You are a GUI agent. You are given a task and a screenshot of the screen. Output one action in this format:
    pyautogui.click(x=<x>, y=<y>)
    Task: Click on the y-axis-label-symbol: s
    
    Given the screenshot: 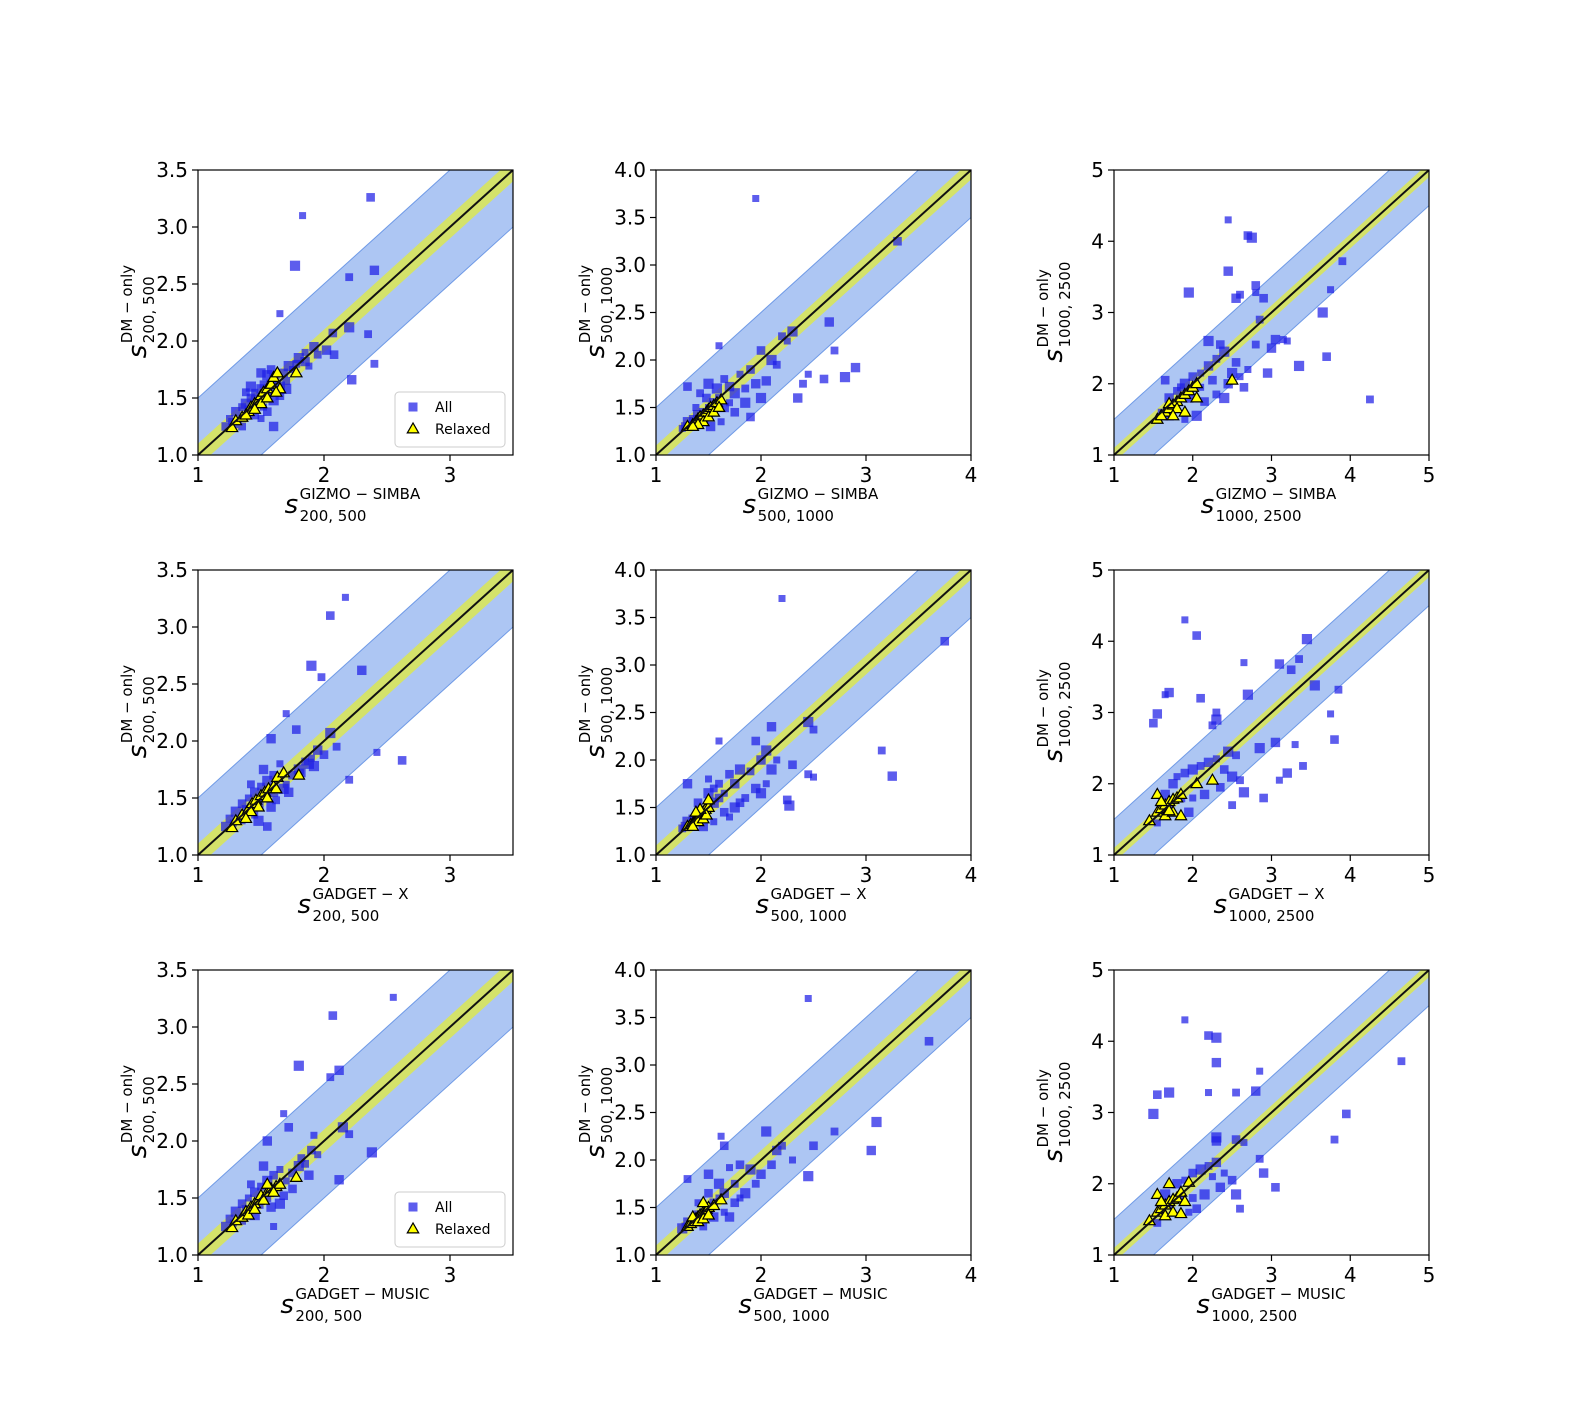 What is the action you would take?
    pyautogui.click(x=596, y=752)
    